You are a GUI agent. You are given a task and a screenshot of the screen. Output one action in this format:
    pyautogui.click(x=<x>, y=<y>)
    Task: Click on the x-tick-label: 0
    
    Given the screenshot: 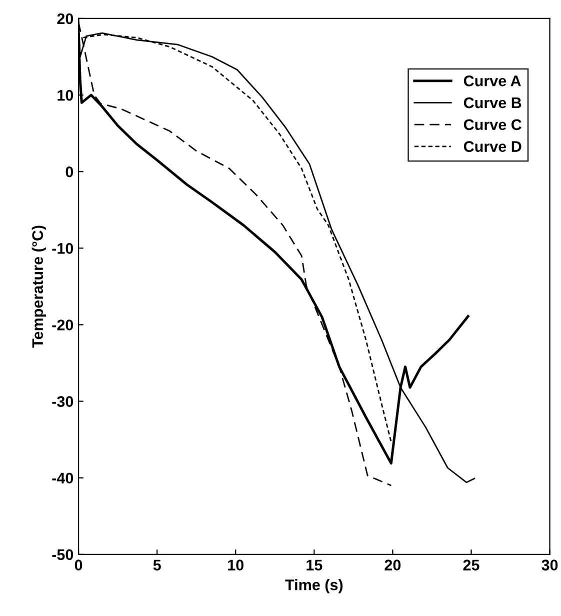 What is the action you would take?
    pyautogui.click(x=78, y=565)
    